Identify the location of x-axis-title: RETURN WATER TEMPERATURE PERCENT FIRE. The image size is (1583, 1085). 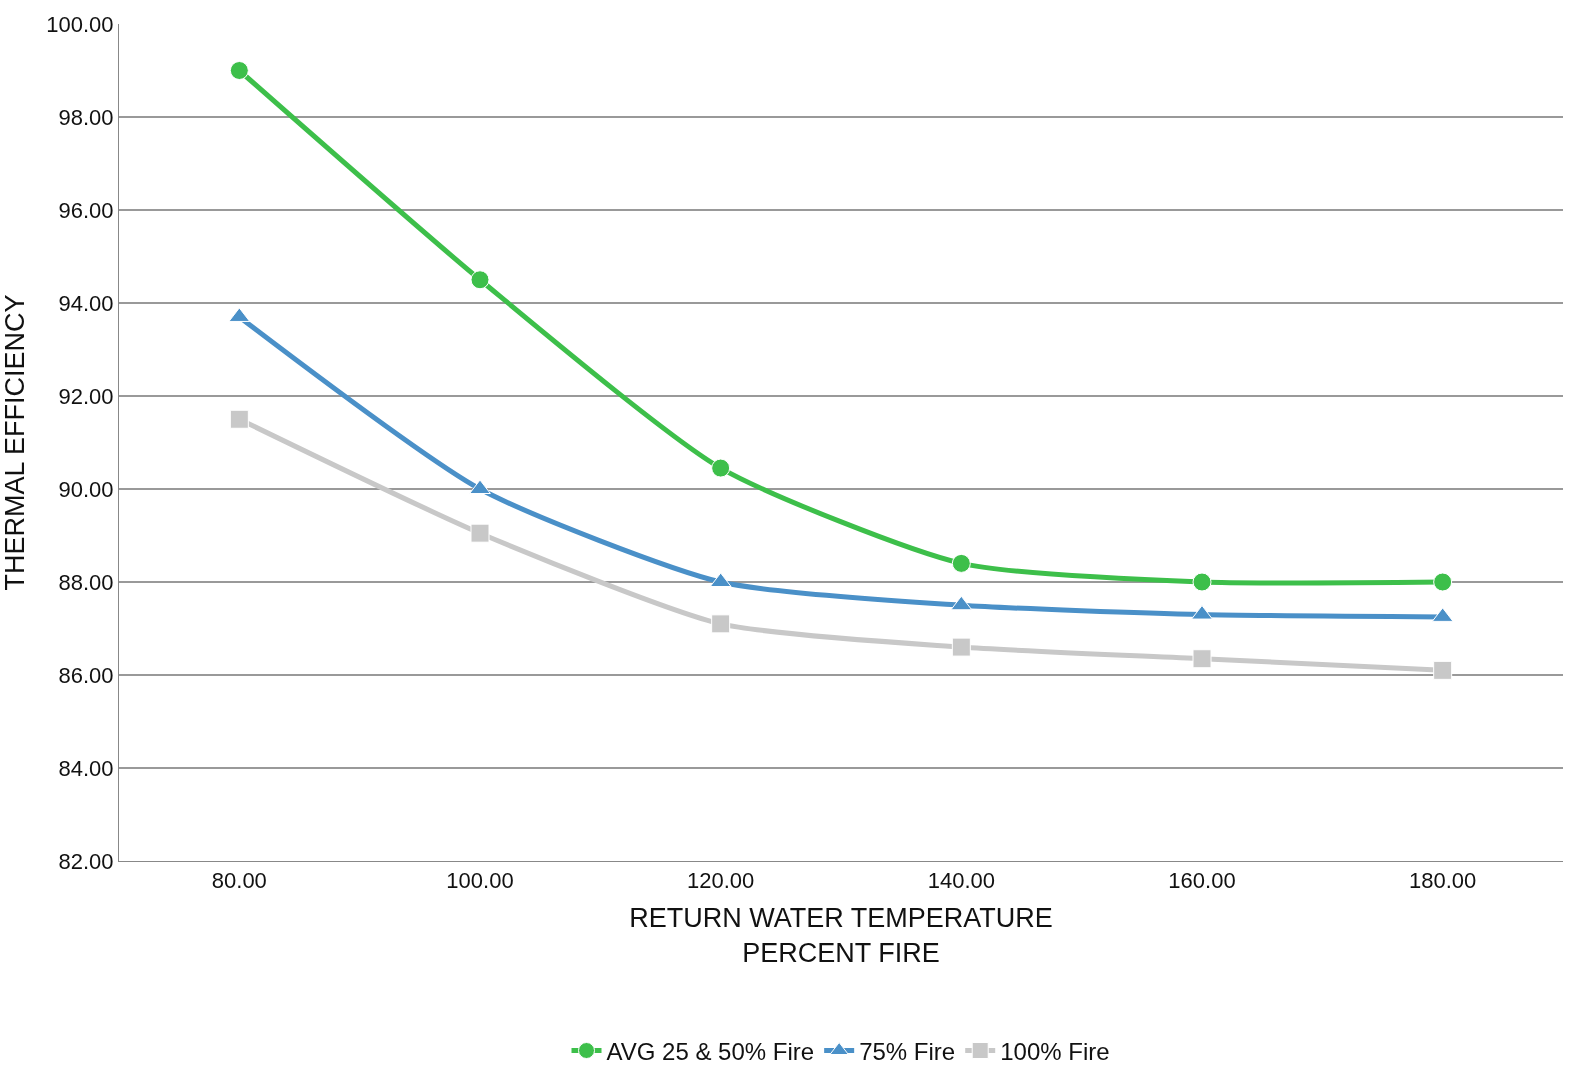
(841, 935).